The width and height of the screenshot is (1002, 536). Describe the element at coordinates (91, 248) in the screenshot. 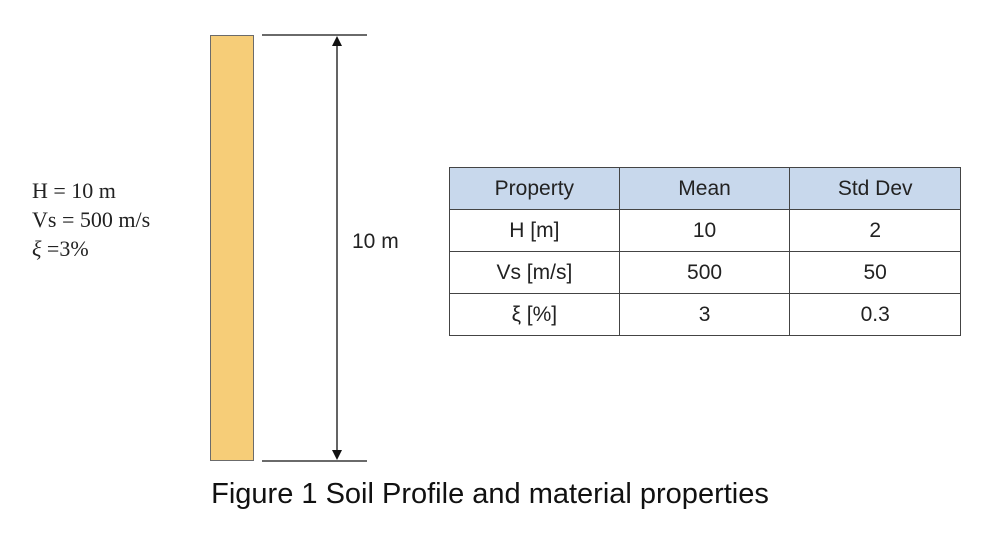

I see `damping-parameter: ξ =3%` at that location.